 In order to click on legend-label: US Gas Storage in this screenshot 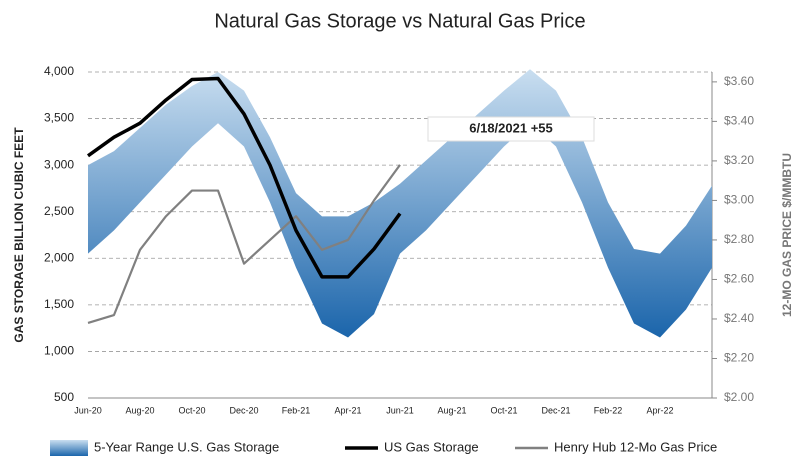, I will do `click(431, 446)`.